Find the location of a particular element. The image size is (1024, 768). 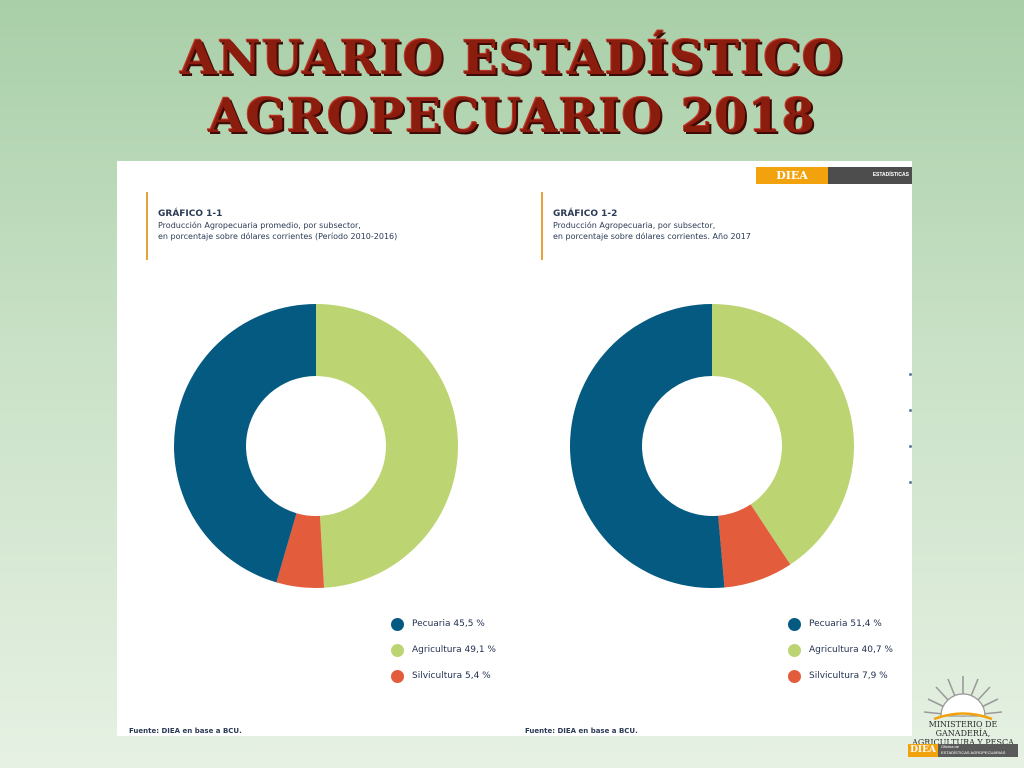

slide-title-line-2: Agropecuario 2018 is located at coordinates (512, 116).